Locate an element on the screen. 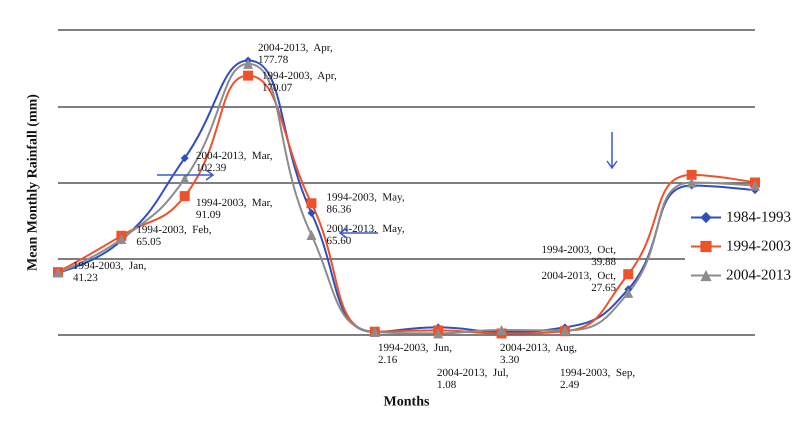  data-label: 1994-2003, May, 86.36 is located at coordinates (365, 203).